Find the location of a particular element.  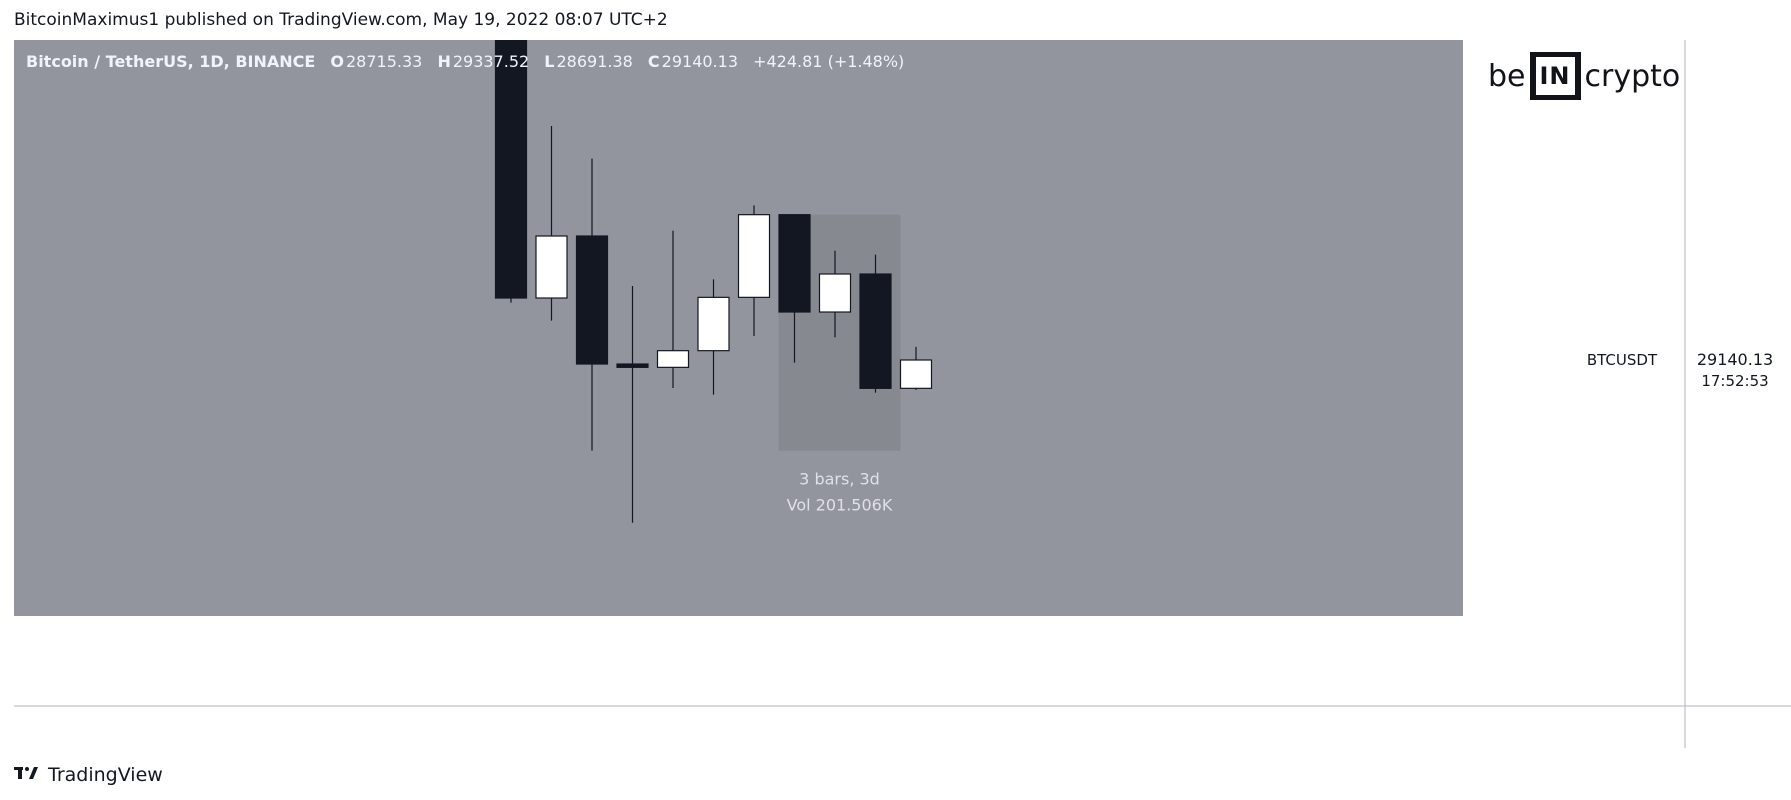

currency-label: USDT is located at coordinates (1721, 60).